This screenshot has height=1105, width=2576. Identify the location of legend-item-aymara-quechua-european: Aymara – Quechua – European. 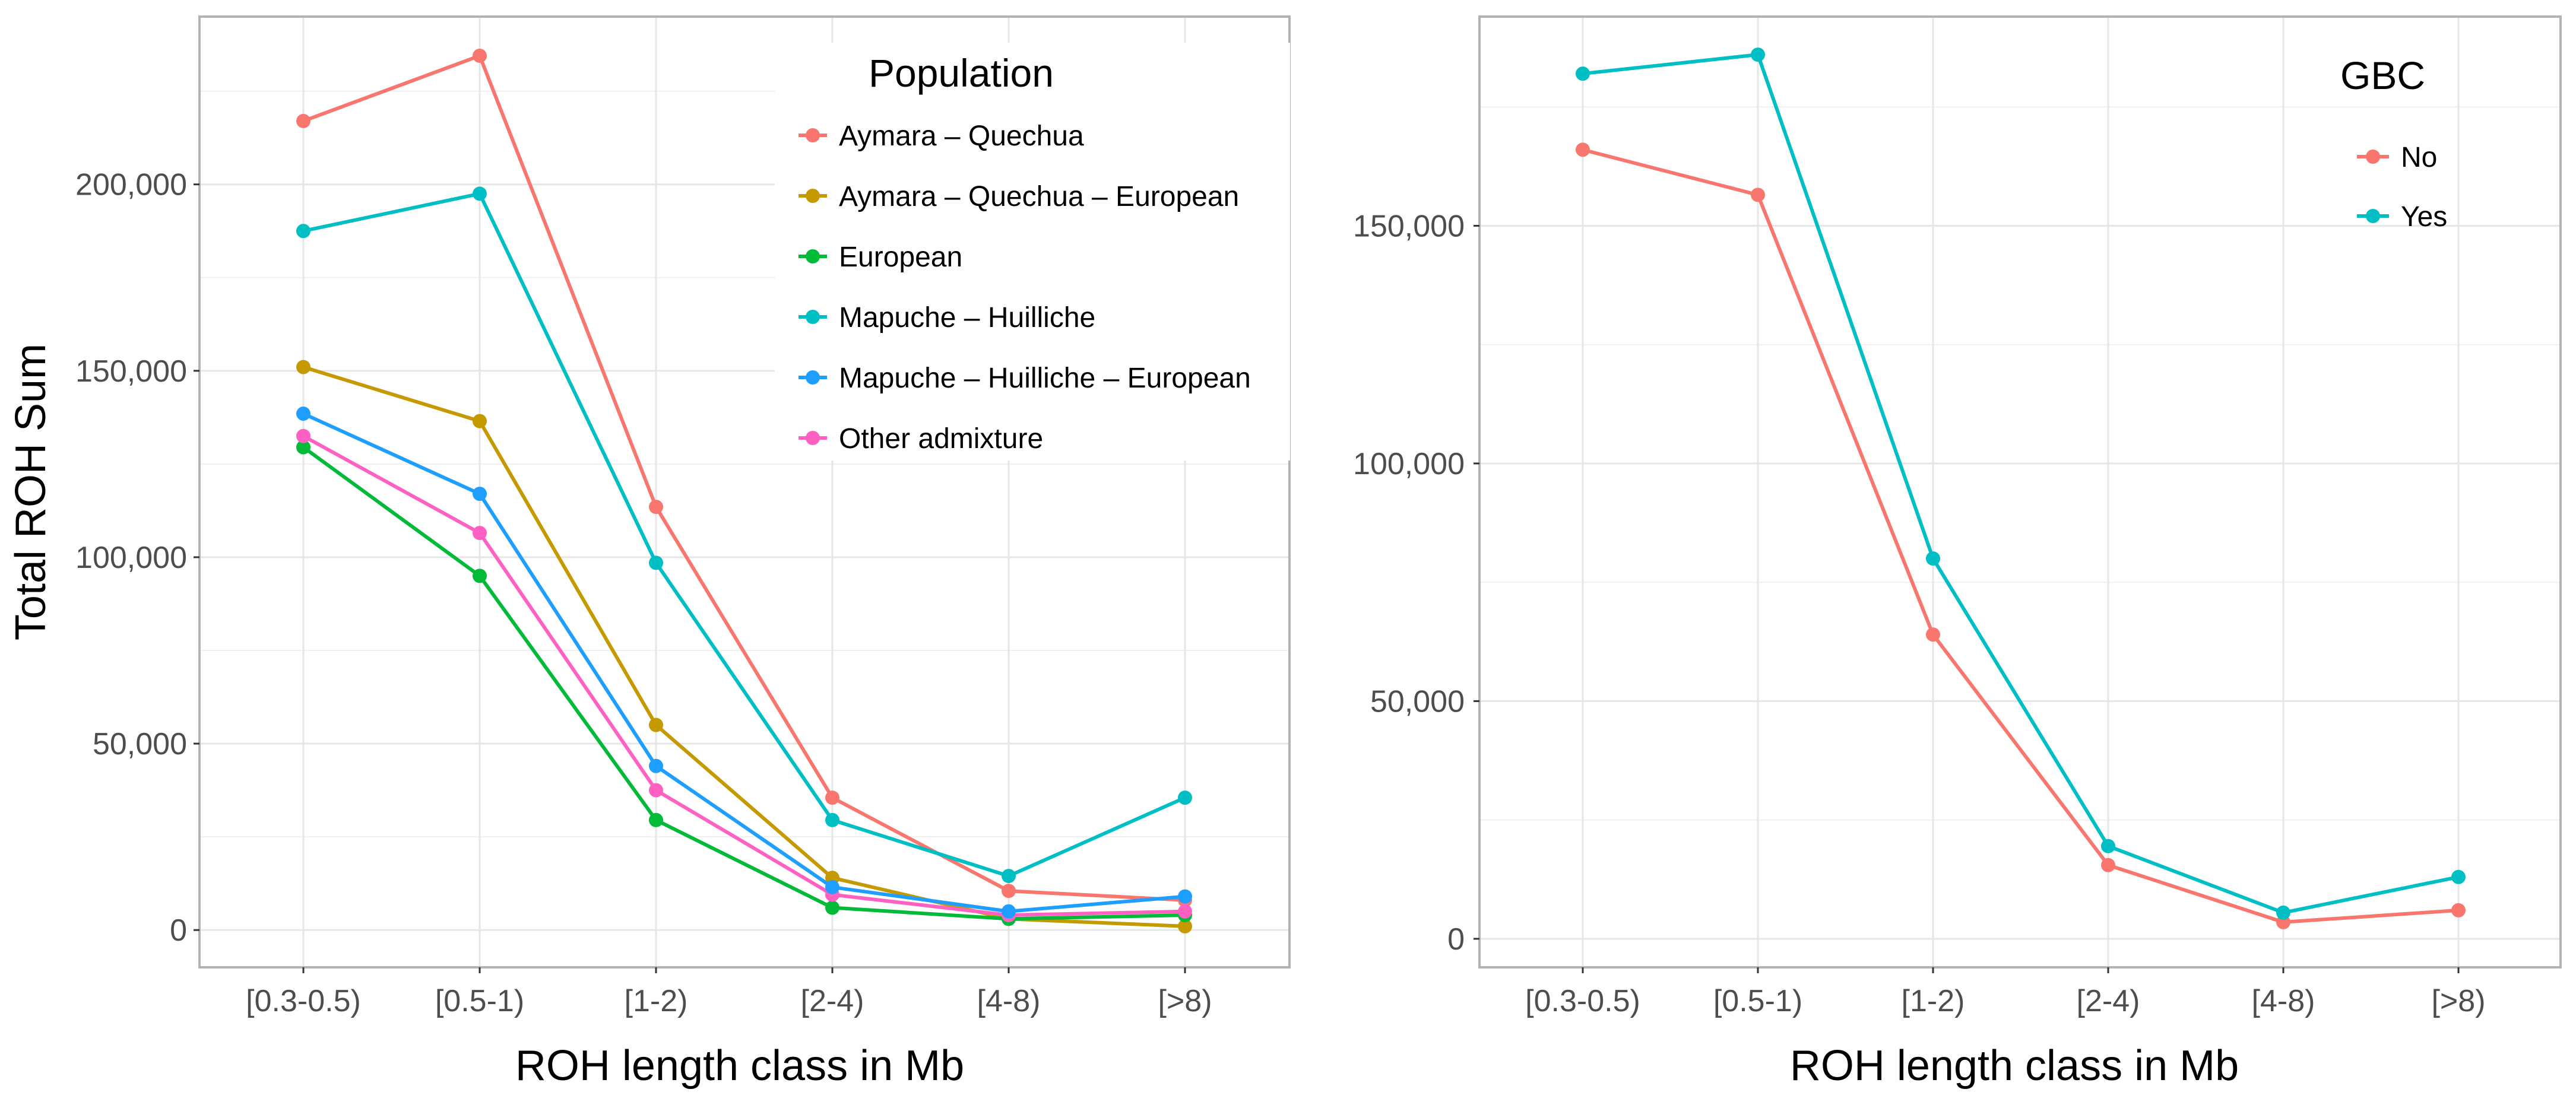
(1019, 196).